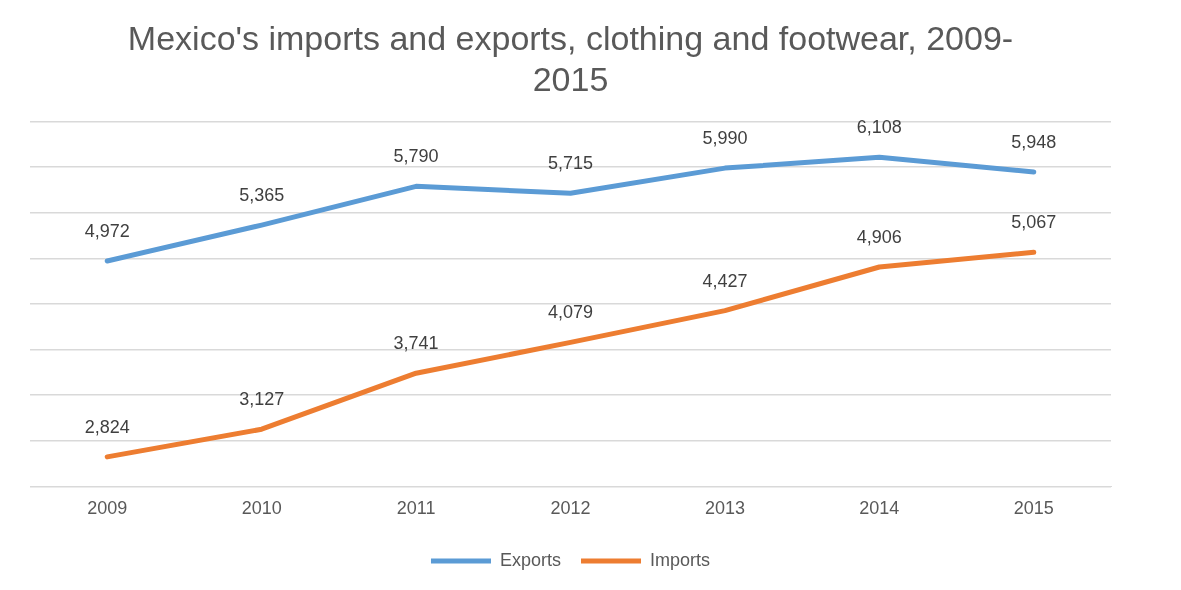 The height and width of the screenshot is (590, 1181). What do you see at coordinates (725, 280) in the screenshot?
I see `data-label: 4,427` at bounding box center [725, 280].